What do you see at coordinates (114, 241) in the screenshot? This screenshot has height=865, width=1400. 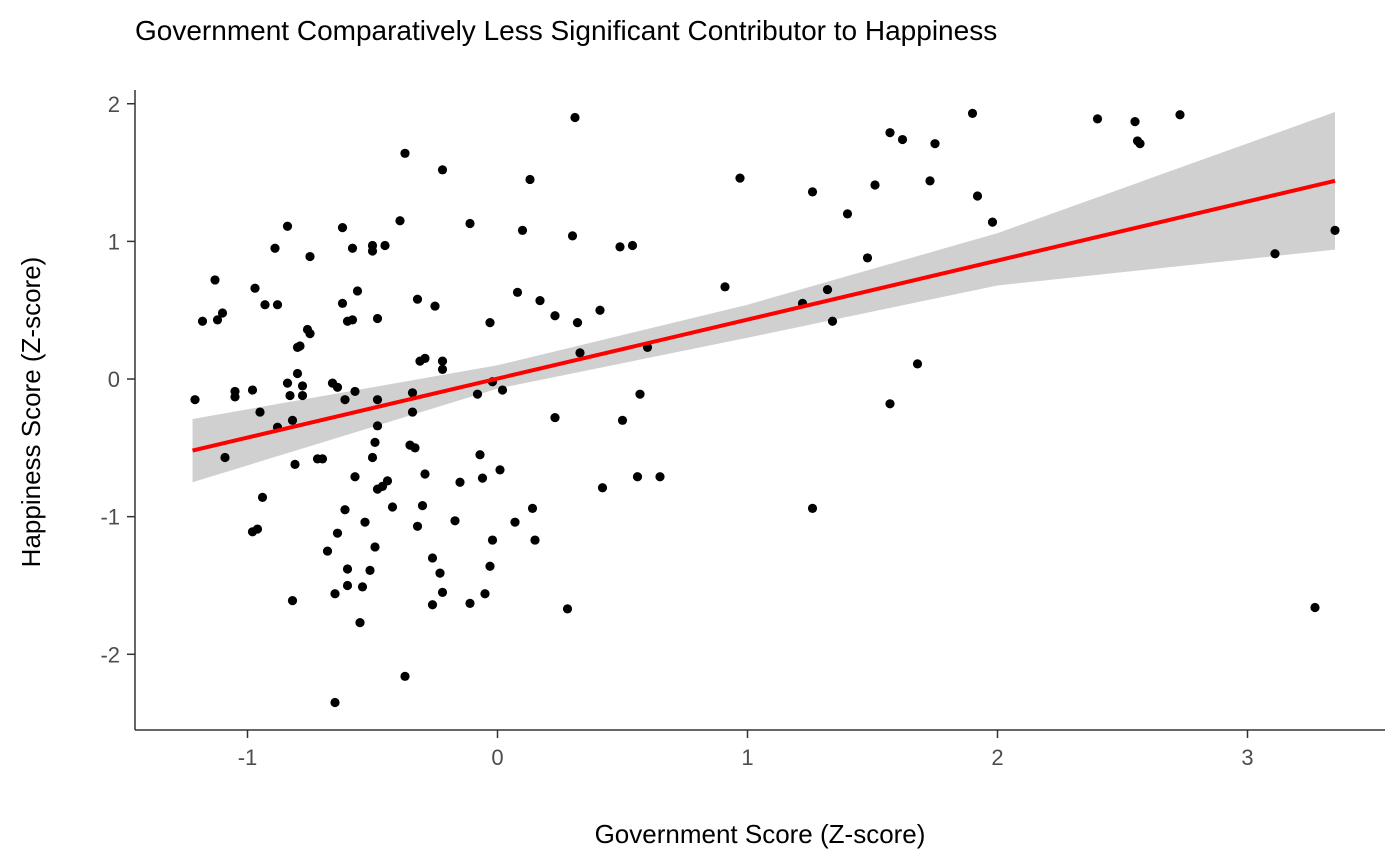 I see `y-tick-label: 1` at bounding box center [114, 241].